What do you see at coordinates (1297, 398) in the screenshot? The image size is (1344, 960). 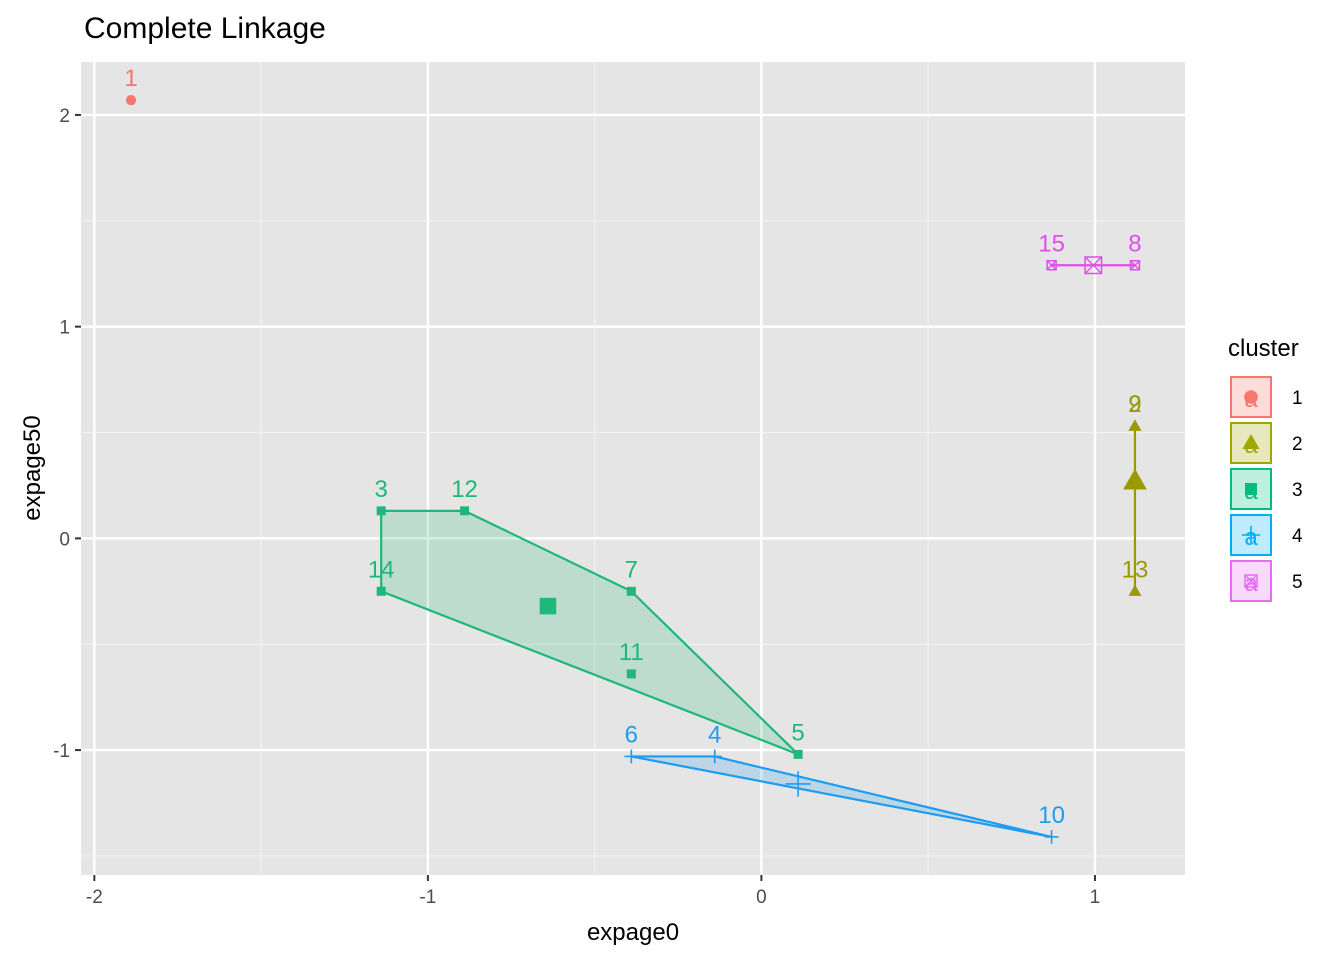 I see `legend-label: 1` at bounding box center [1297, 398].